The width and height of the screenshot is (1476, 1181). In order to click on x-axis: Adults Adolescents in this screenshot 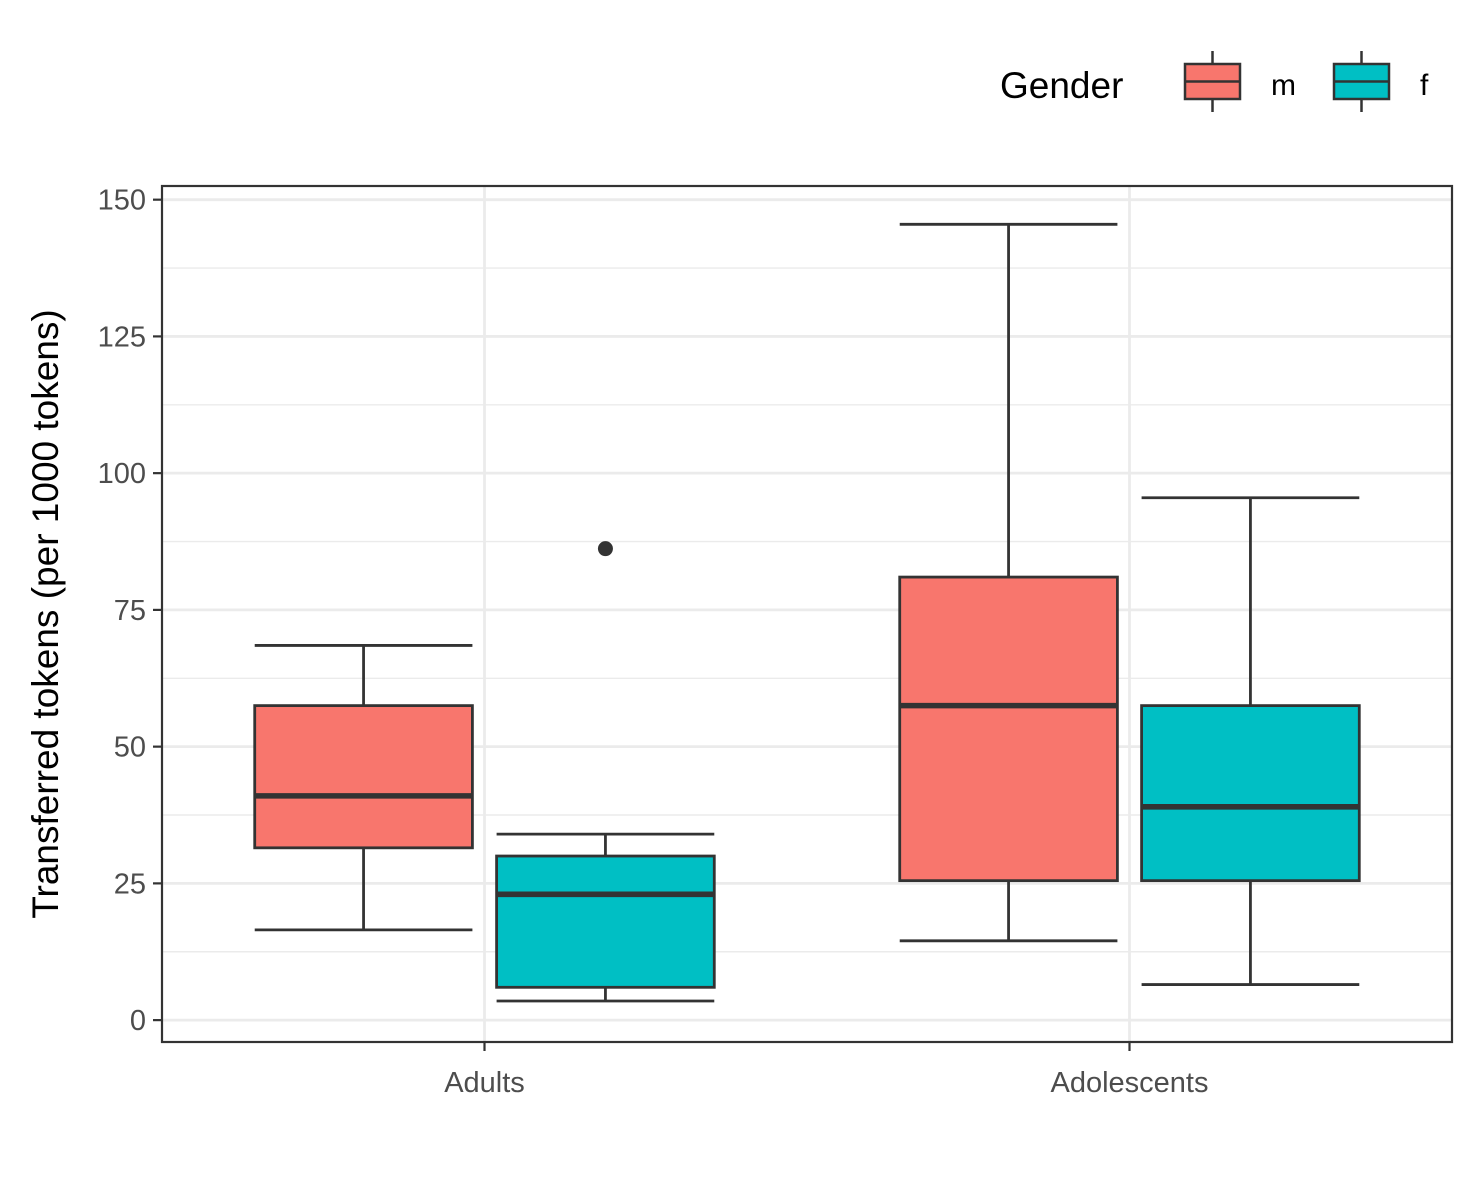, I will do `click(826, 1070)`.